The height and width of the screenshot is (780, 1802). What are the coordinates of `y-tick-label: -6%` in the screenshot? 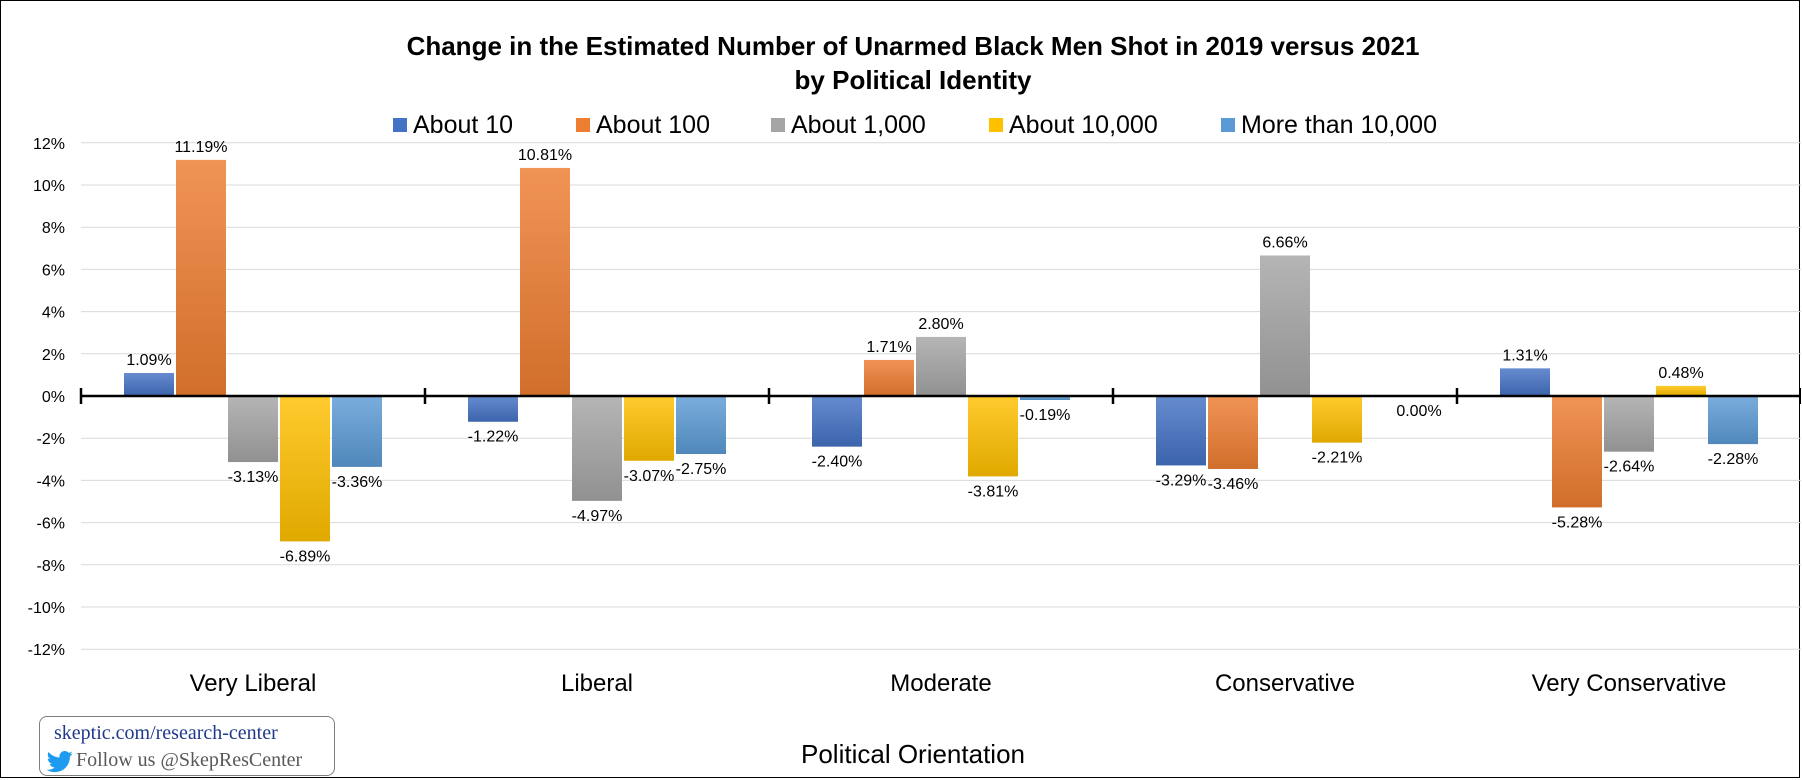 It's located at (51, 524).